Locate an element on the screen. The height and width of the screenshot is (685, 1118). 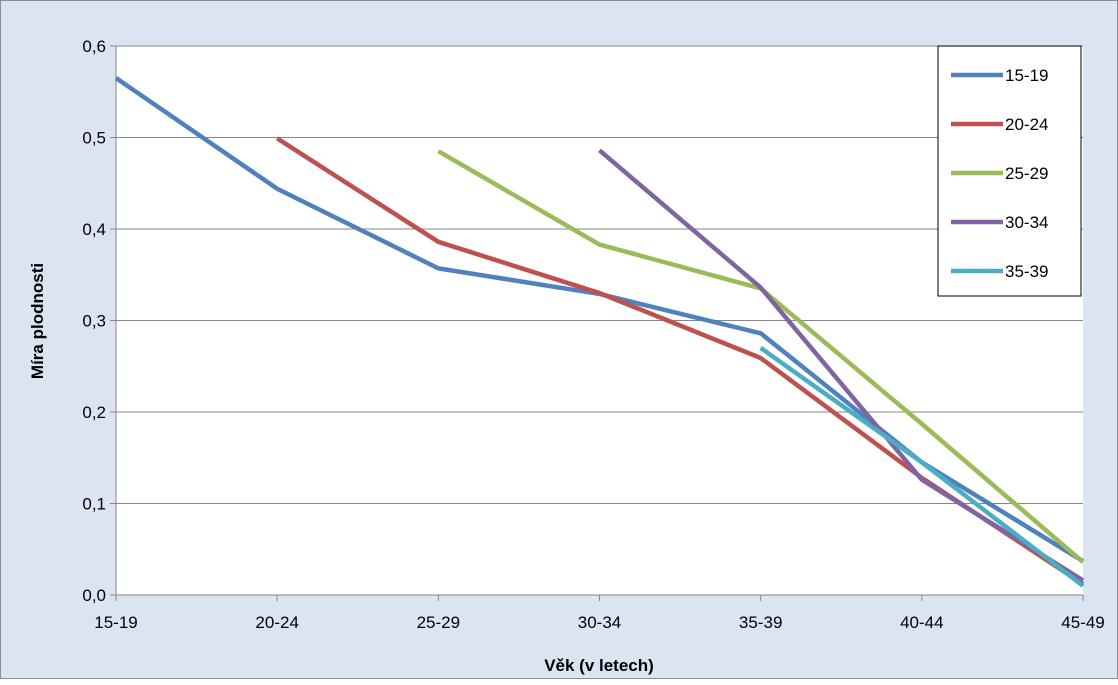
y-tick-label: 0,0 is located at coordinates (94, 595).